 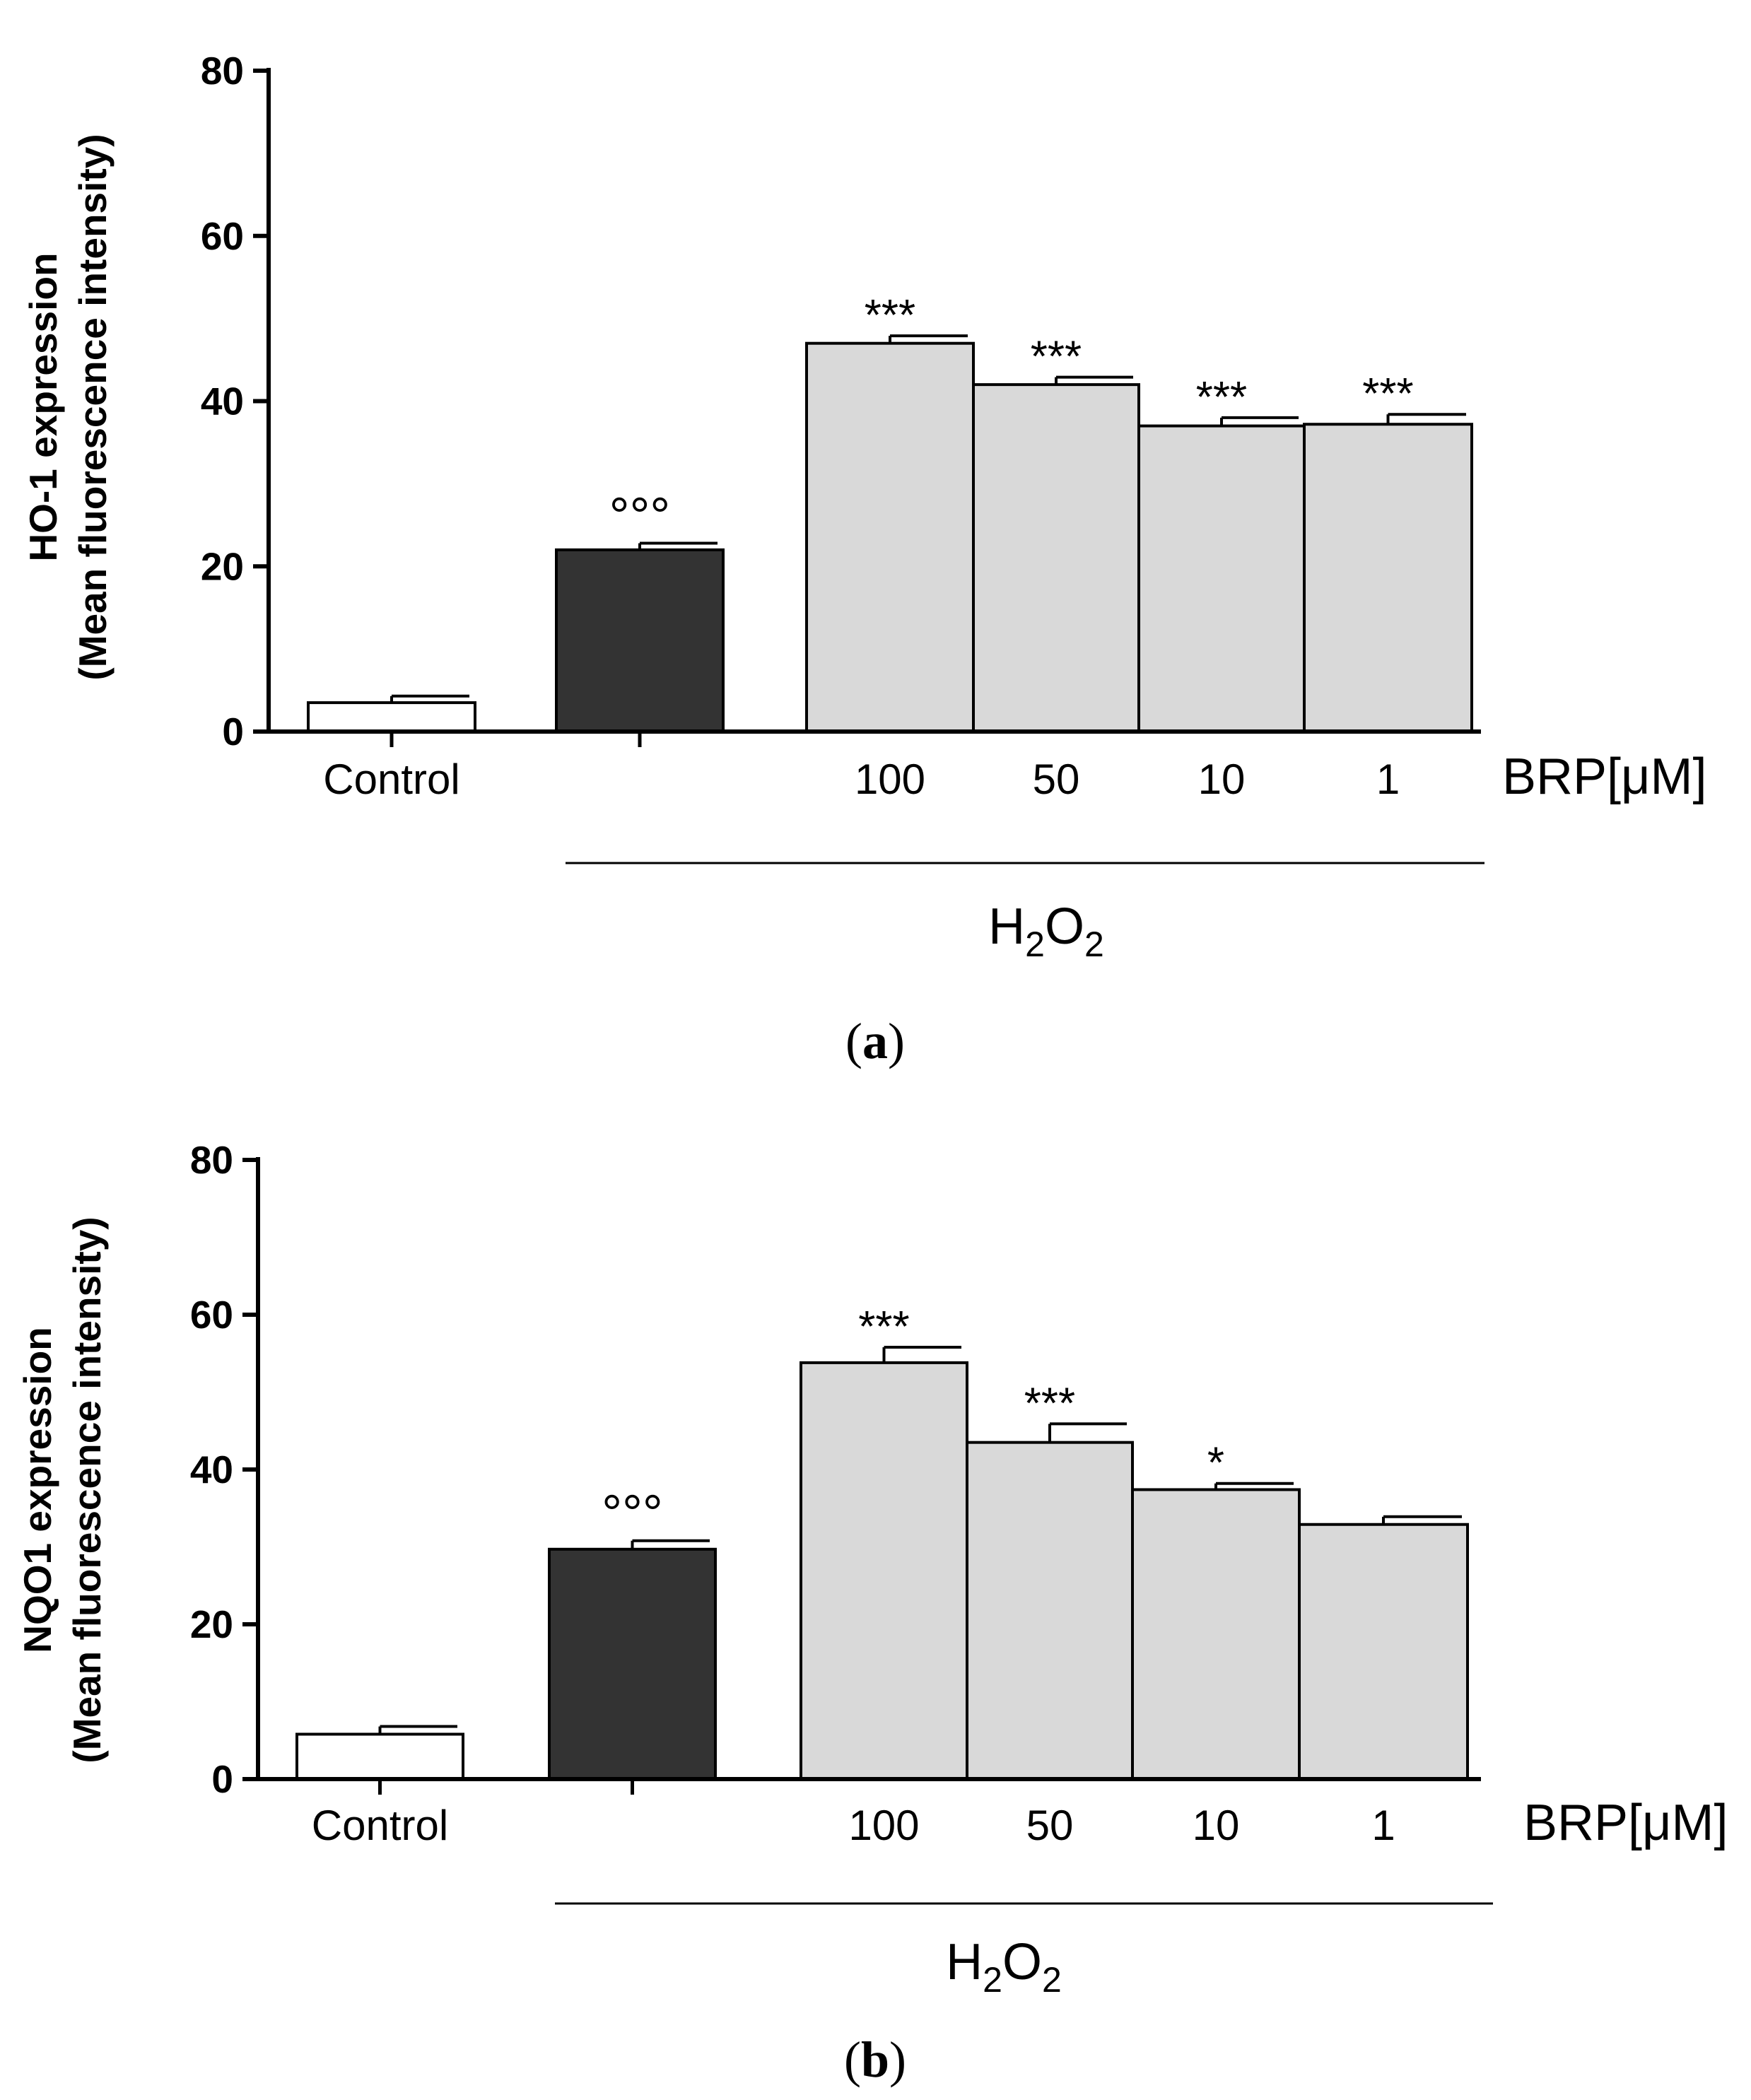 I want to click on panel-a-caption: (a), so click(x=875, y=1041).